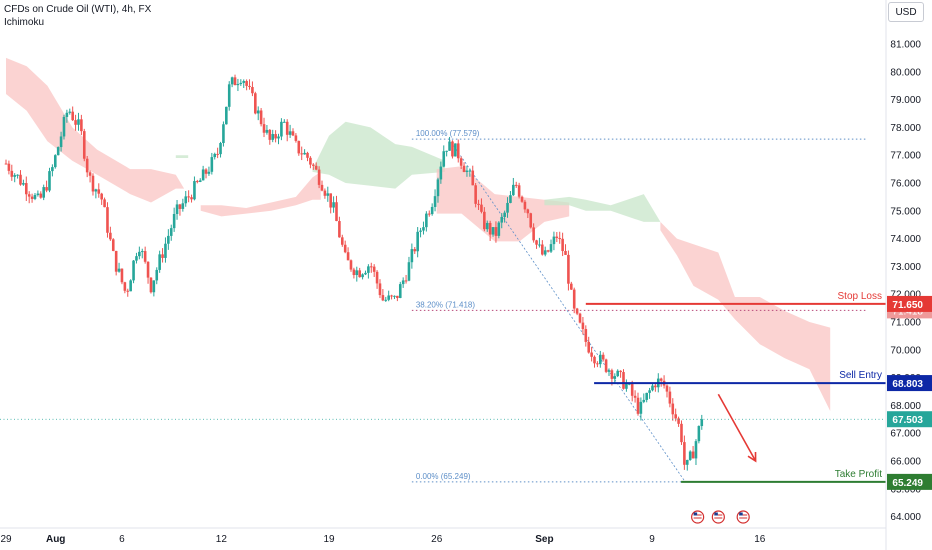 The width and height of the screenshot is (932, 550). Describe the element at coordinates (907, 483) in the screenshot. I see `badge-text: 65.249` at that location.